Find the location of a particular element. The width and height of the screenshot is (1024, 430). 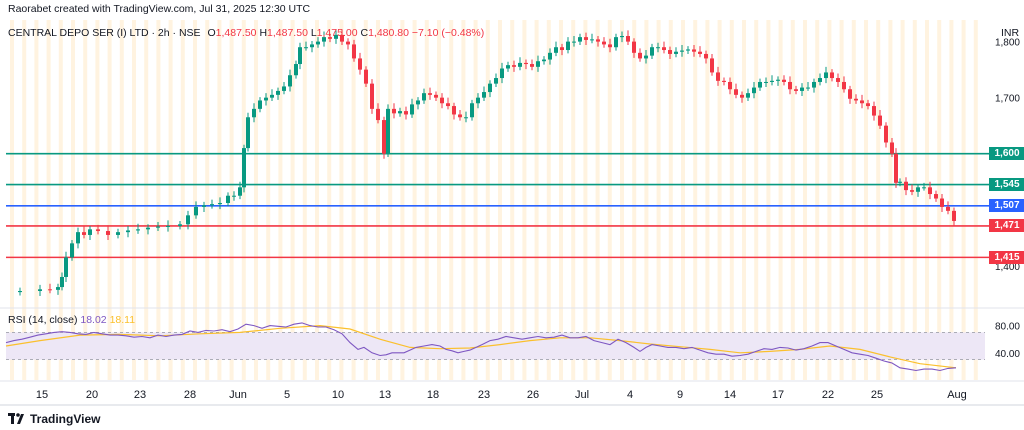

ohlc-o-label: O is located at coordinates (211, 33).